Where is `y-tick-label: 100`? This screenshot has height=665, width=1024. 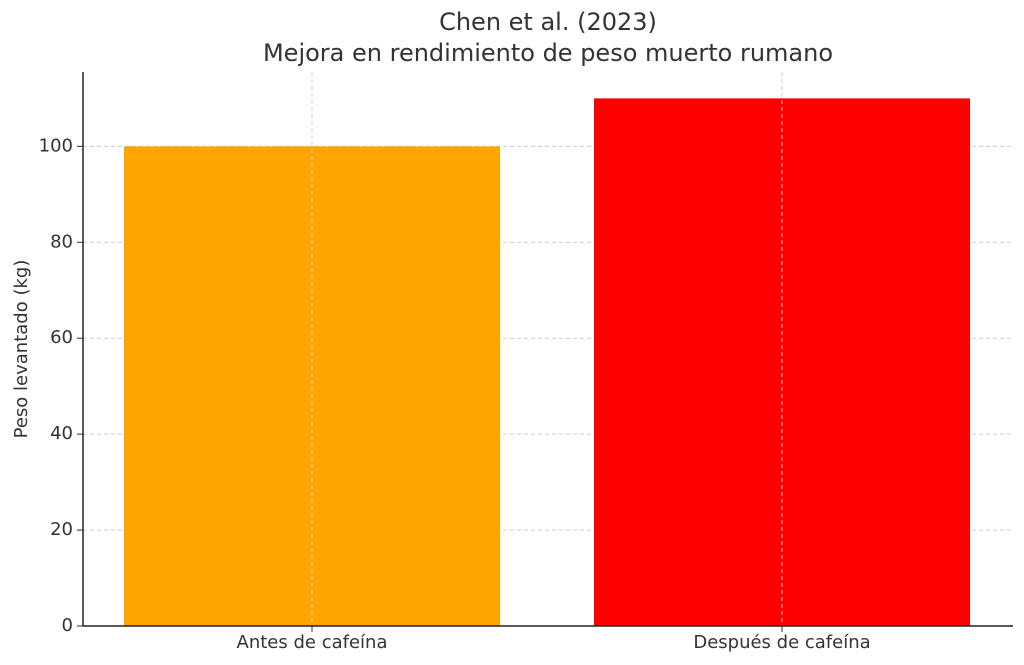 y-tick-label: 100 is located at coordinates (56, 145).